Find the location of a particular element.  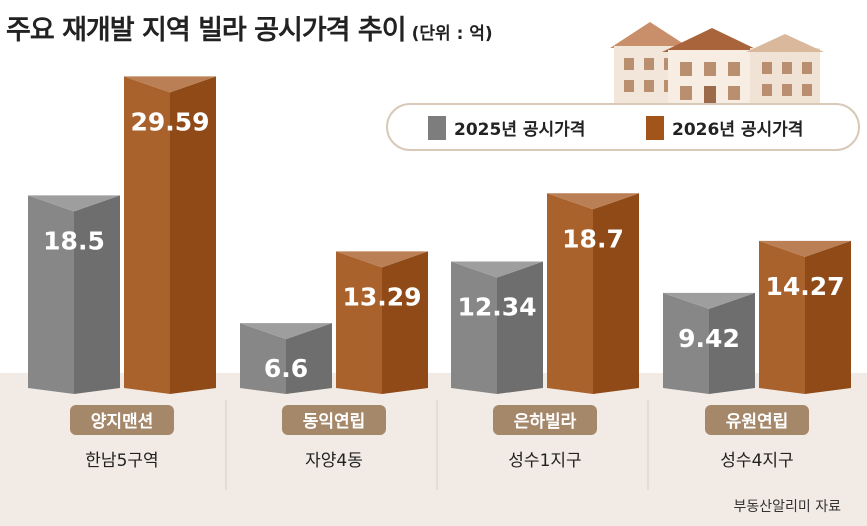

value-label-2025-0: 18.5 is located at coordinates (74, 240).